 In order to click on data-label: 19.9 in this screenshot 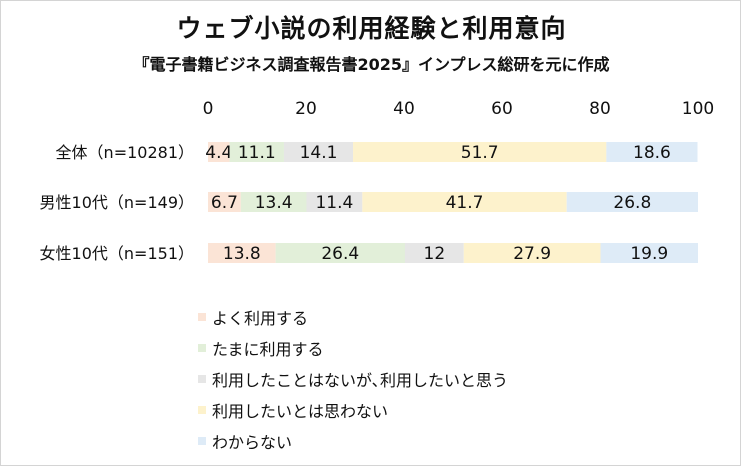, I will do `click(649, 254)`.